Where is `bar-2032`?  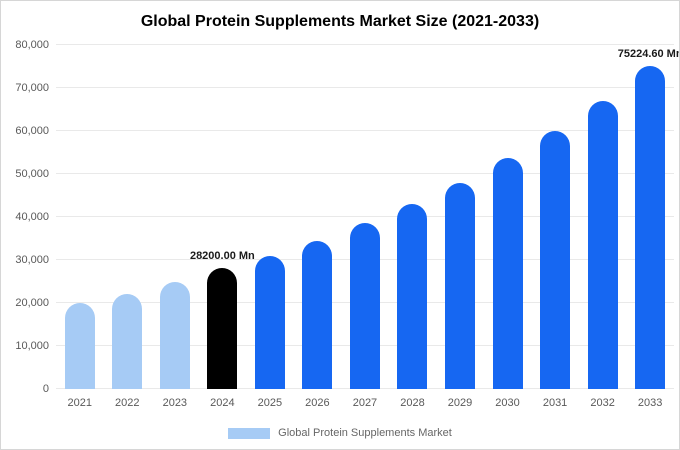
bar-2032 is located at coordinates (602, 244).